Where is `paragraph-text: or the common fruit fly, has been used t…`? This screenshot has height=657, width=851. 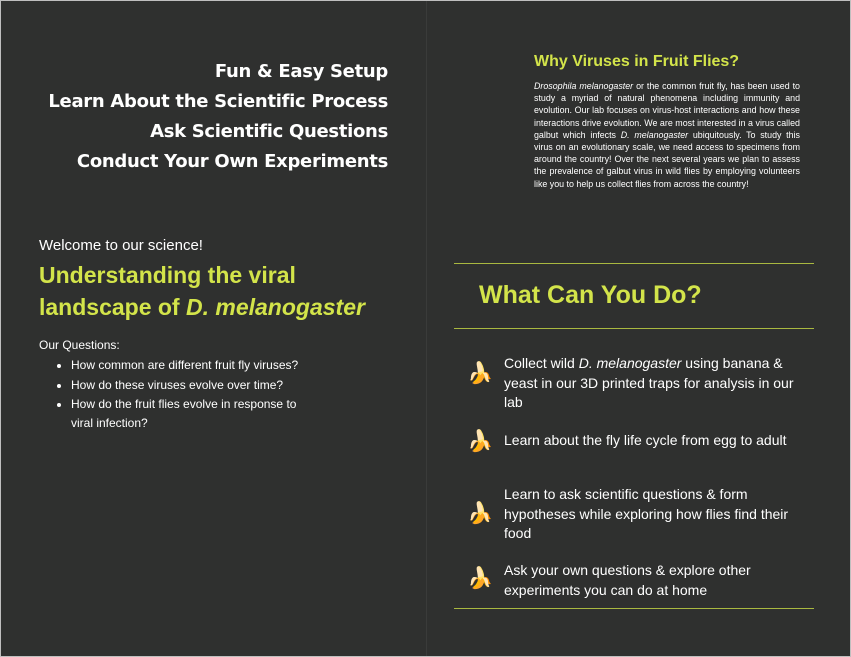 paragraph-text: or the common fruit fly, has been used t… is located at coordinates (667, 110).